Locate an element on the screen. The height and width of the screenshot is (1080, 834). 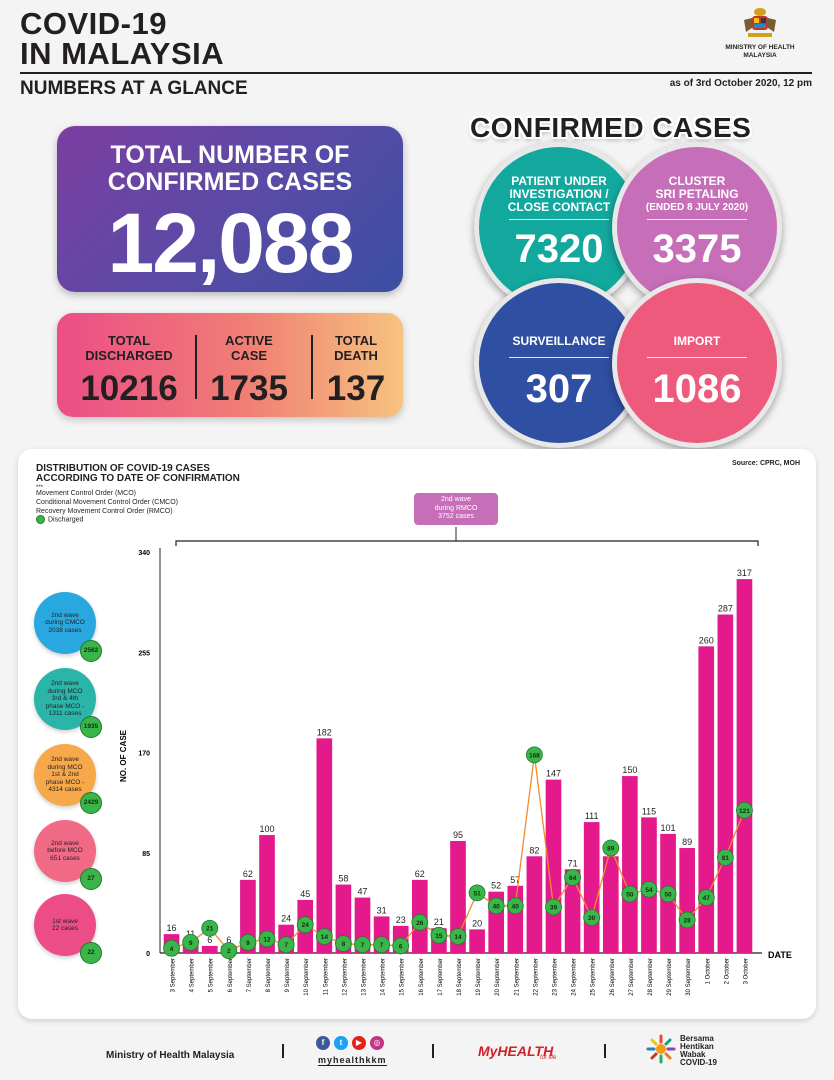
y-tick-label: 340 is located at coordinates (144, 553).